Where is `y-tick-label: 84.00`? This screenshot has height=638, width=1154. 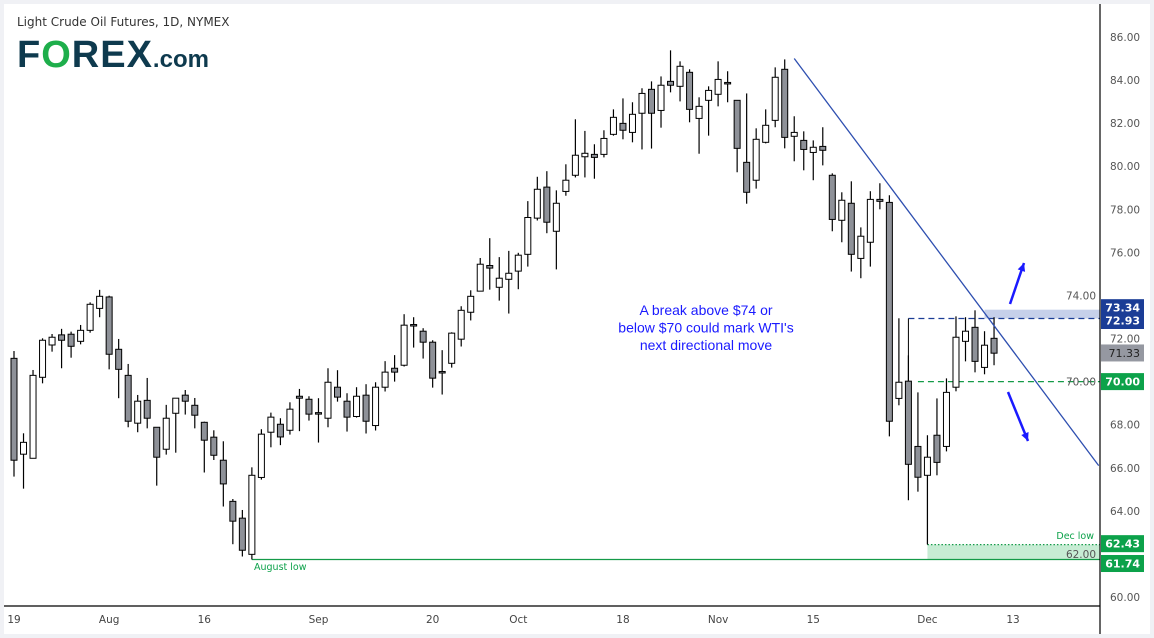 y-tick-label: 84.00 is located at coordinates (1125, 81).